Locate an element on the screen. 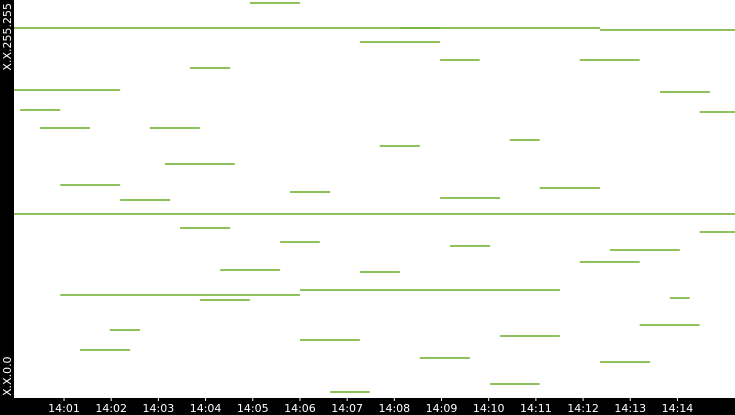 This screenshot has width=735, height=415. x-tick-label: 14:06 is located at coordinates (300, 408).